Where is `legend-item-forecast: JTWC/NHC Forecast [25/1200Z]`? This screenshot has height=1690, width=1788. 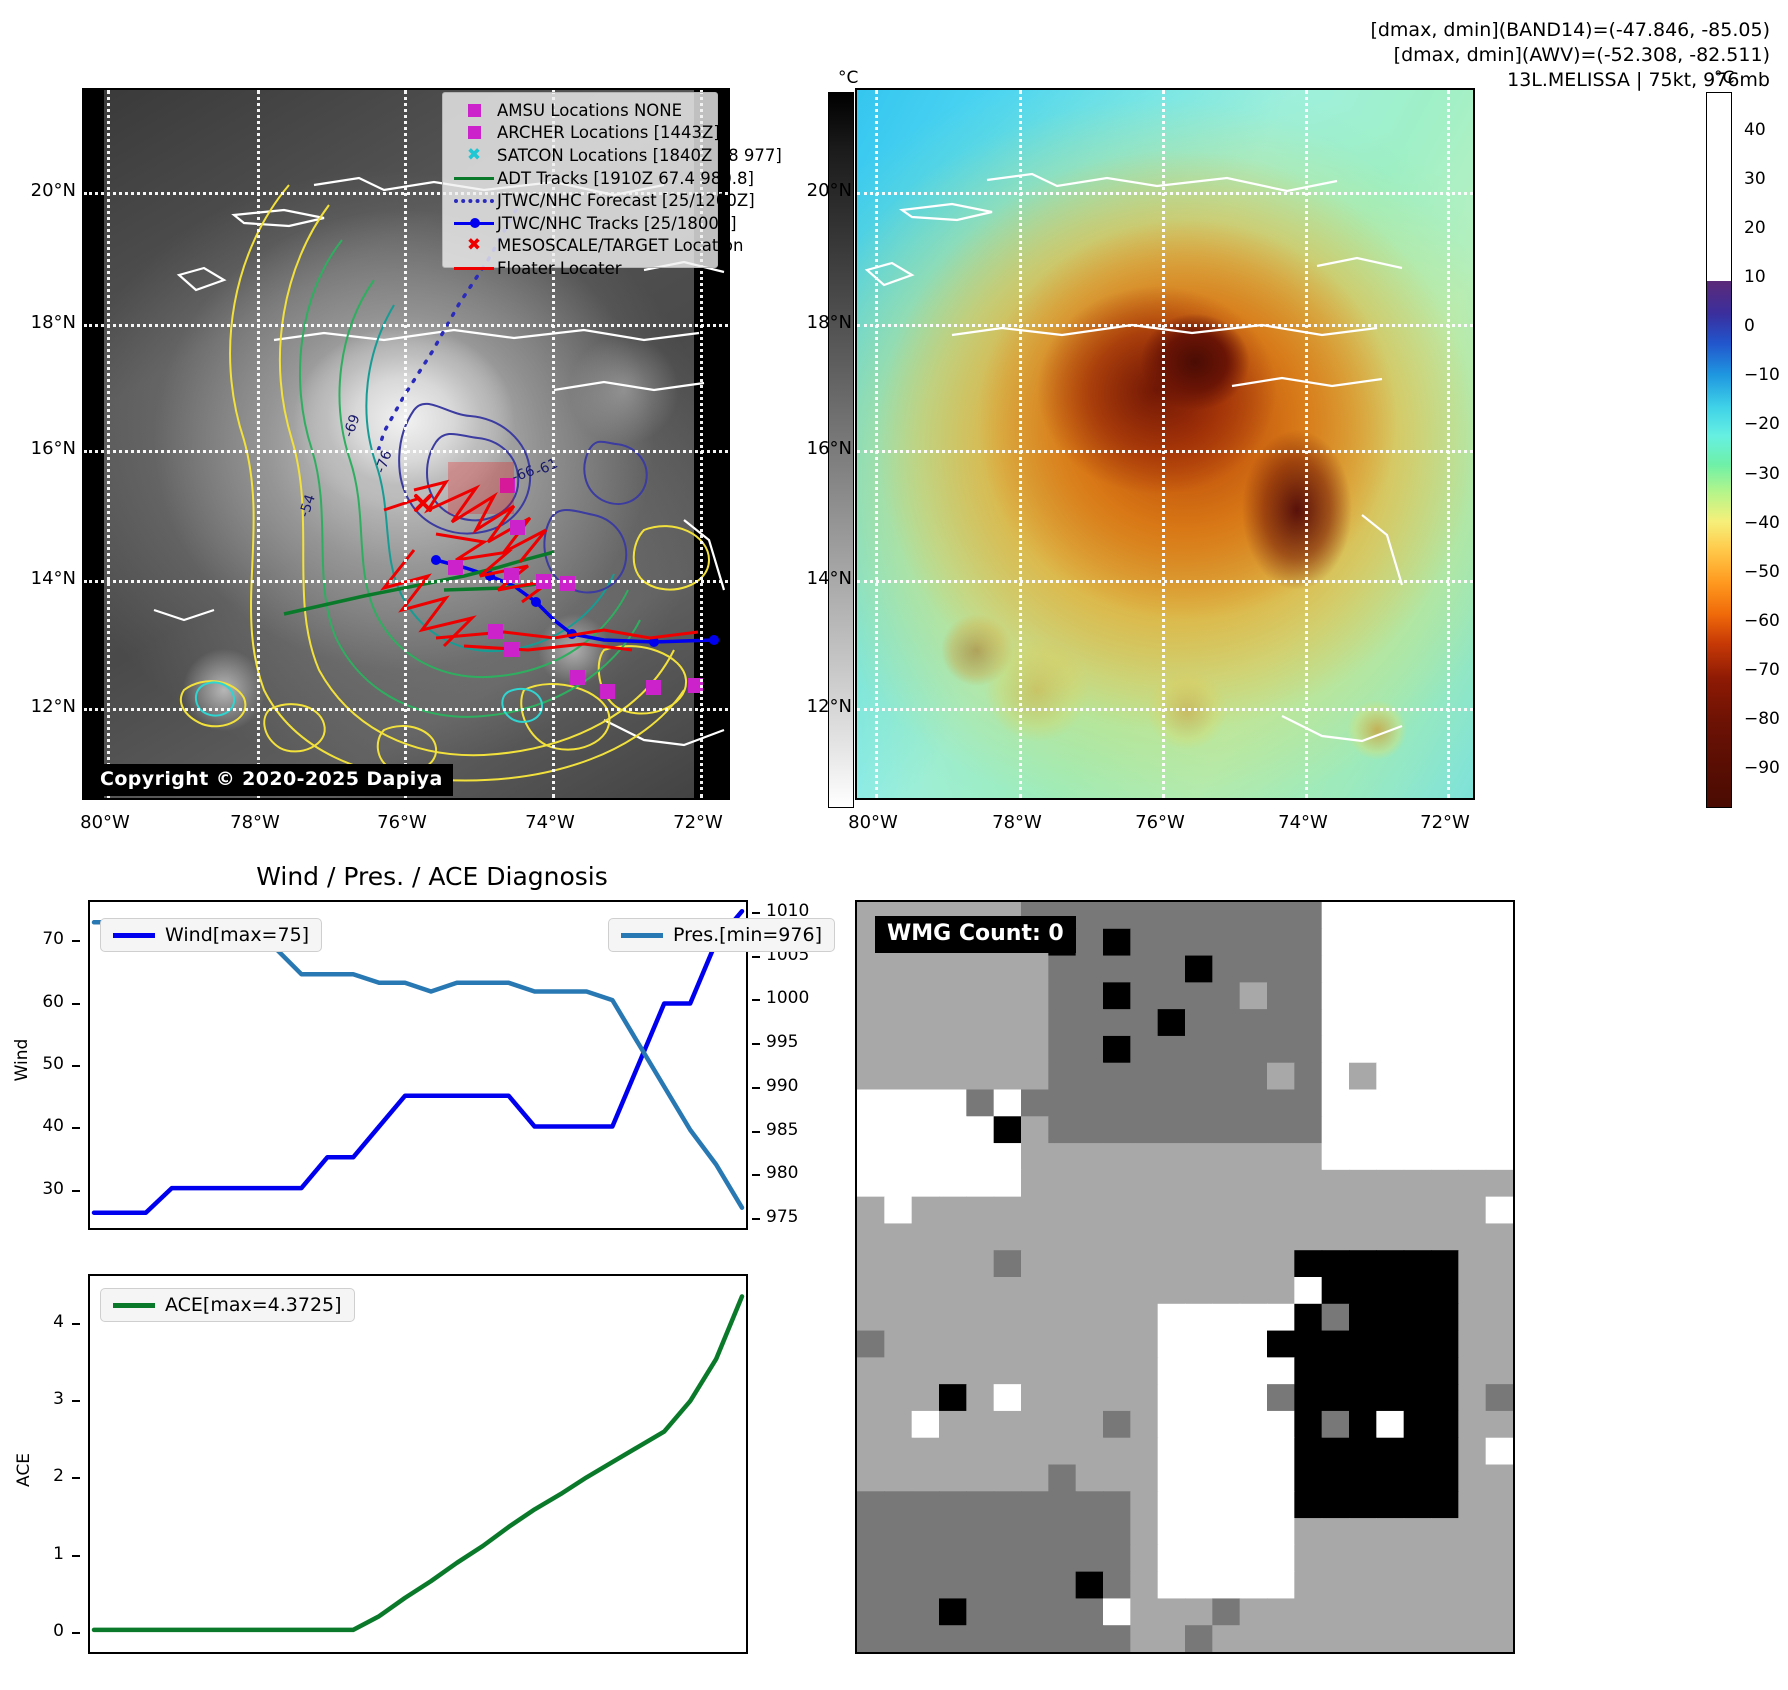
legend-item-forecast: JTWC/NHC Forecast [25/1200Z] is located at coordinates (603, 200).